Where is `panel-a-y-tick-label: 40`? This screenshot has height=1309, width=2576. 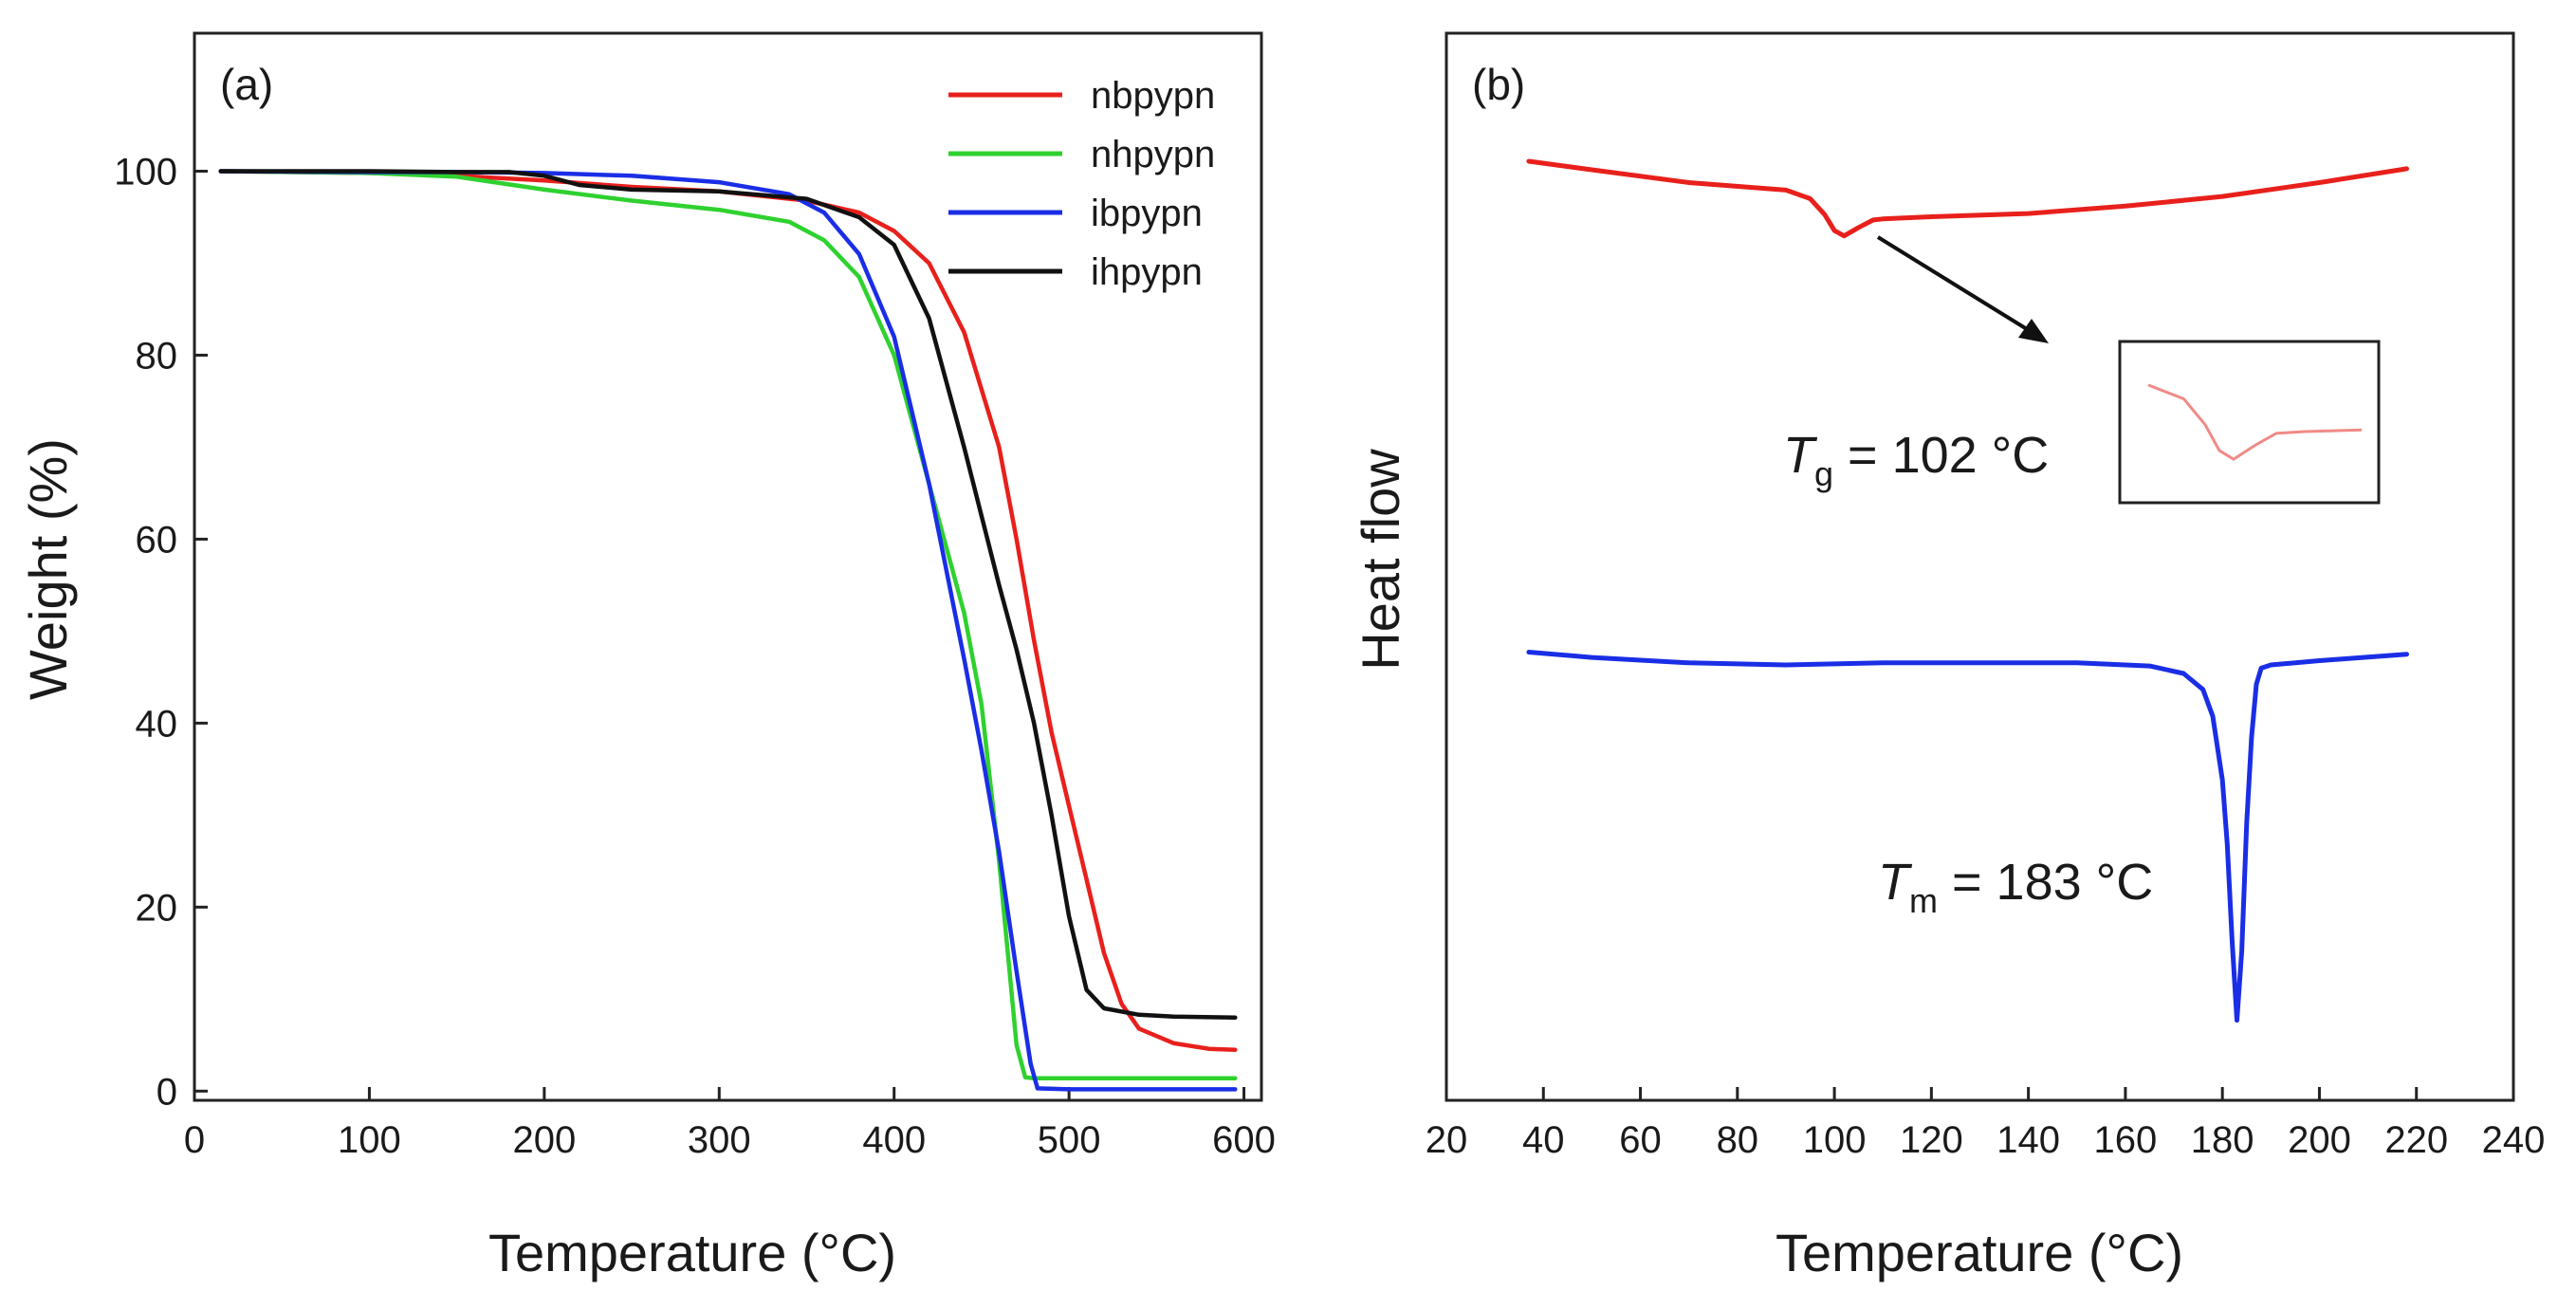 panel-a-y-tick-label: 40 is located at coordinates (157, 724).